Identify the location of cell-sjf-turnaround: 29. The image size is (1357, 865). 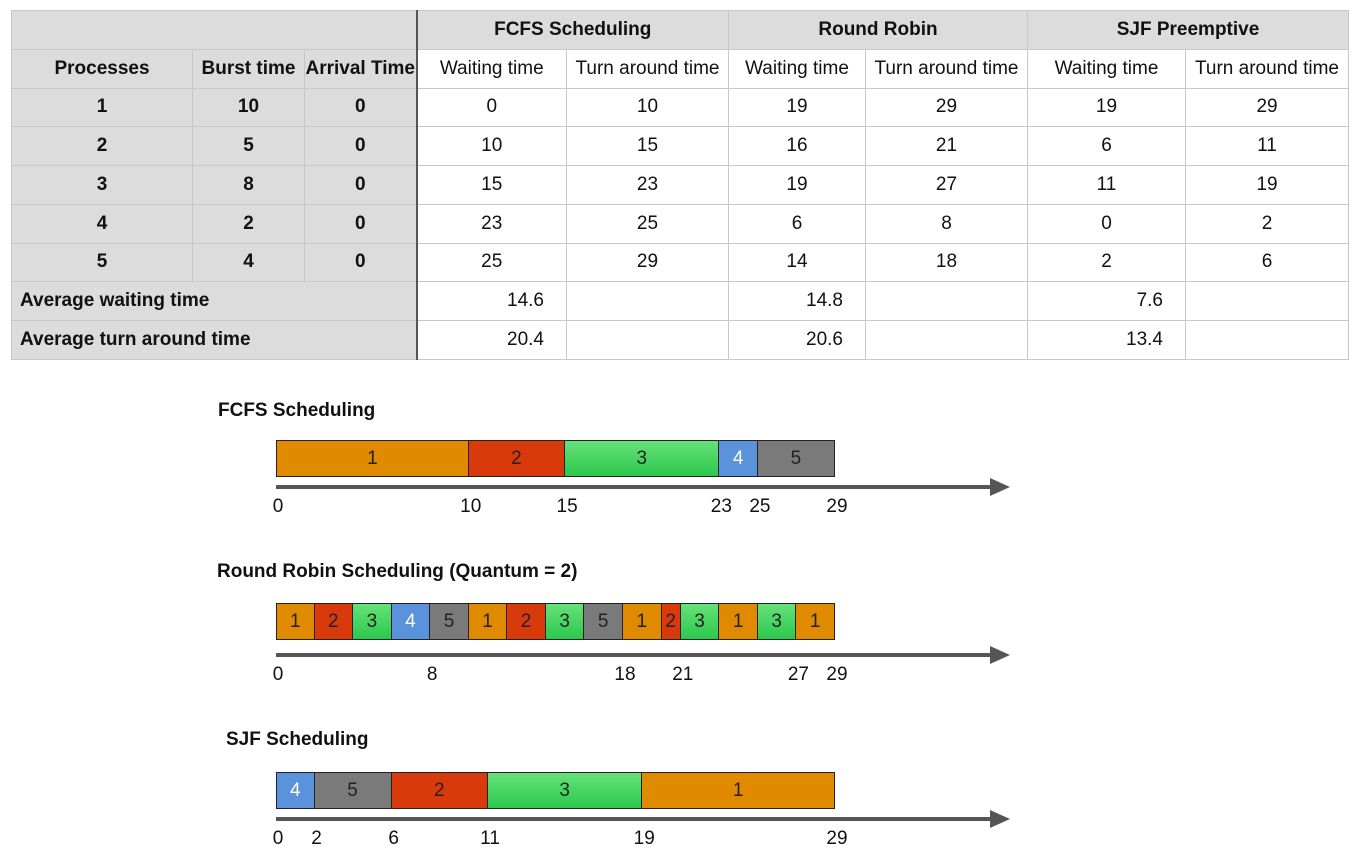
(1267, 107).